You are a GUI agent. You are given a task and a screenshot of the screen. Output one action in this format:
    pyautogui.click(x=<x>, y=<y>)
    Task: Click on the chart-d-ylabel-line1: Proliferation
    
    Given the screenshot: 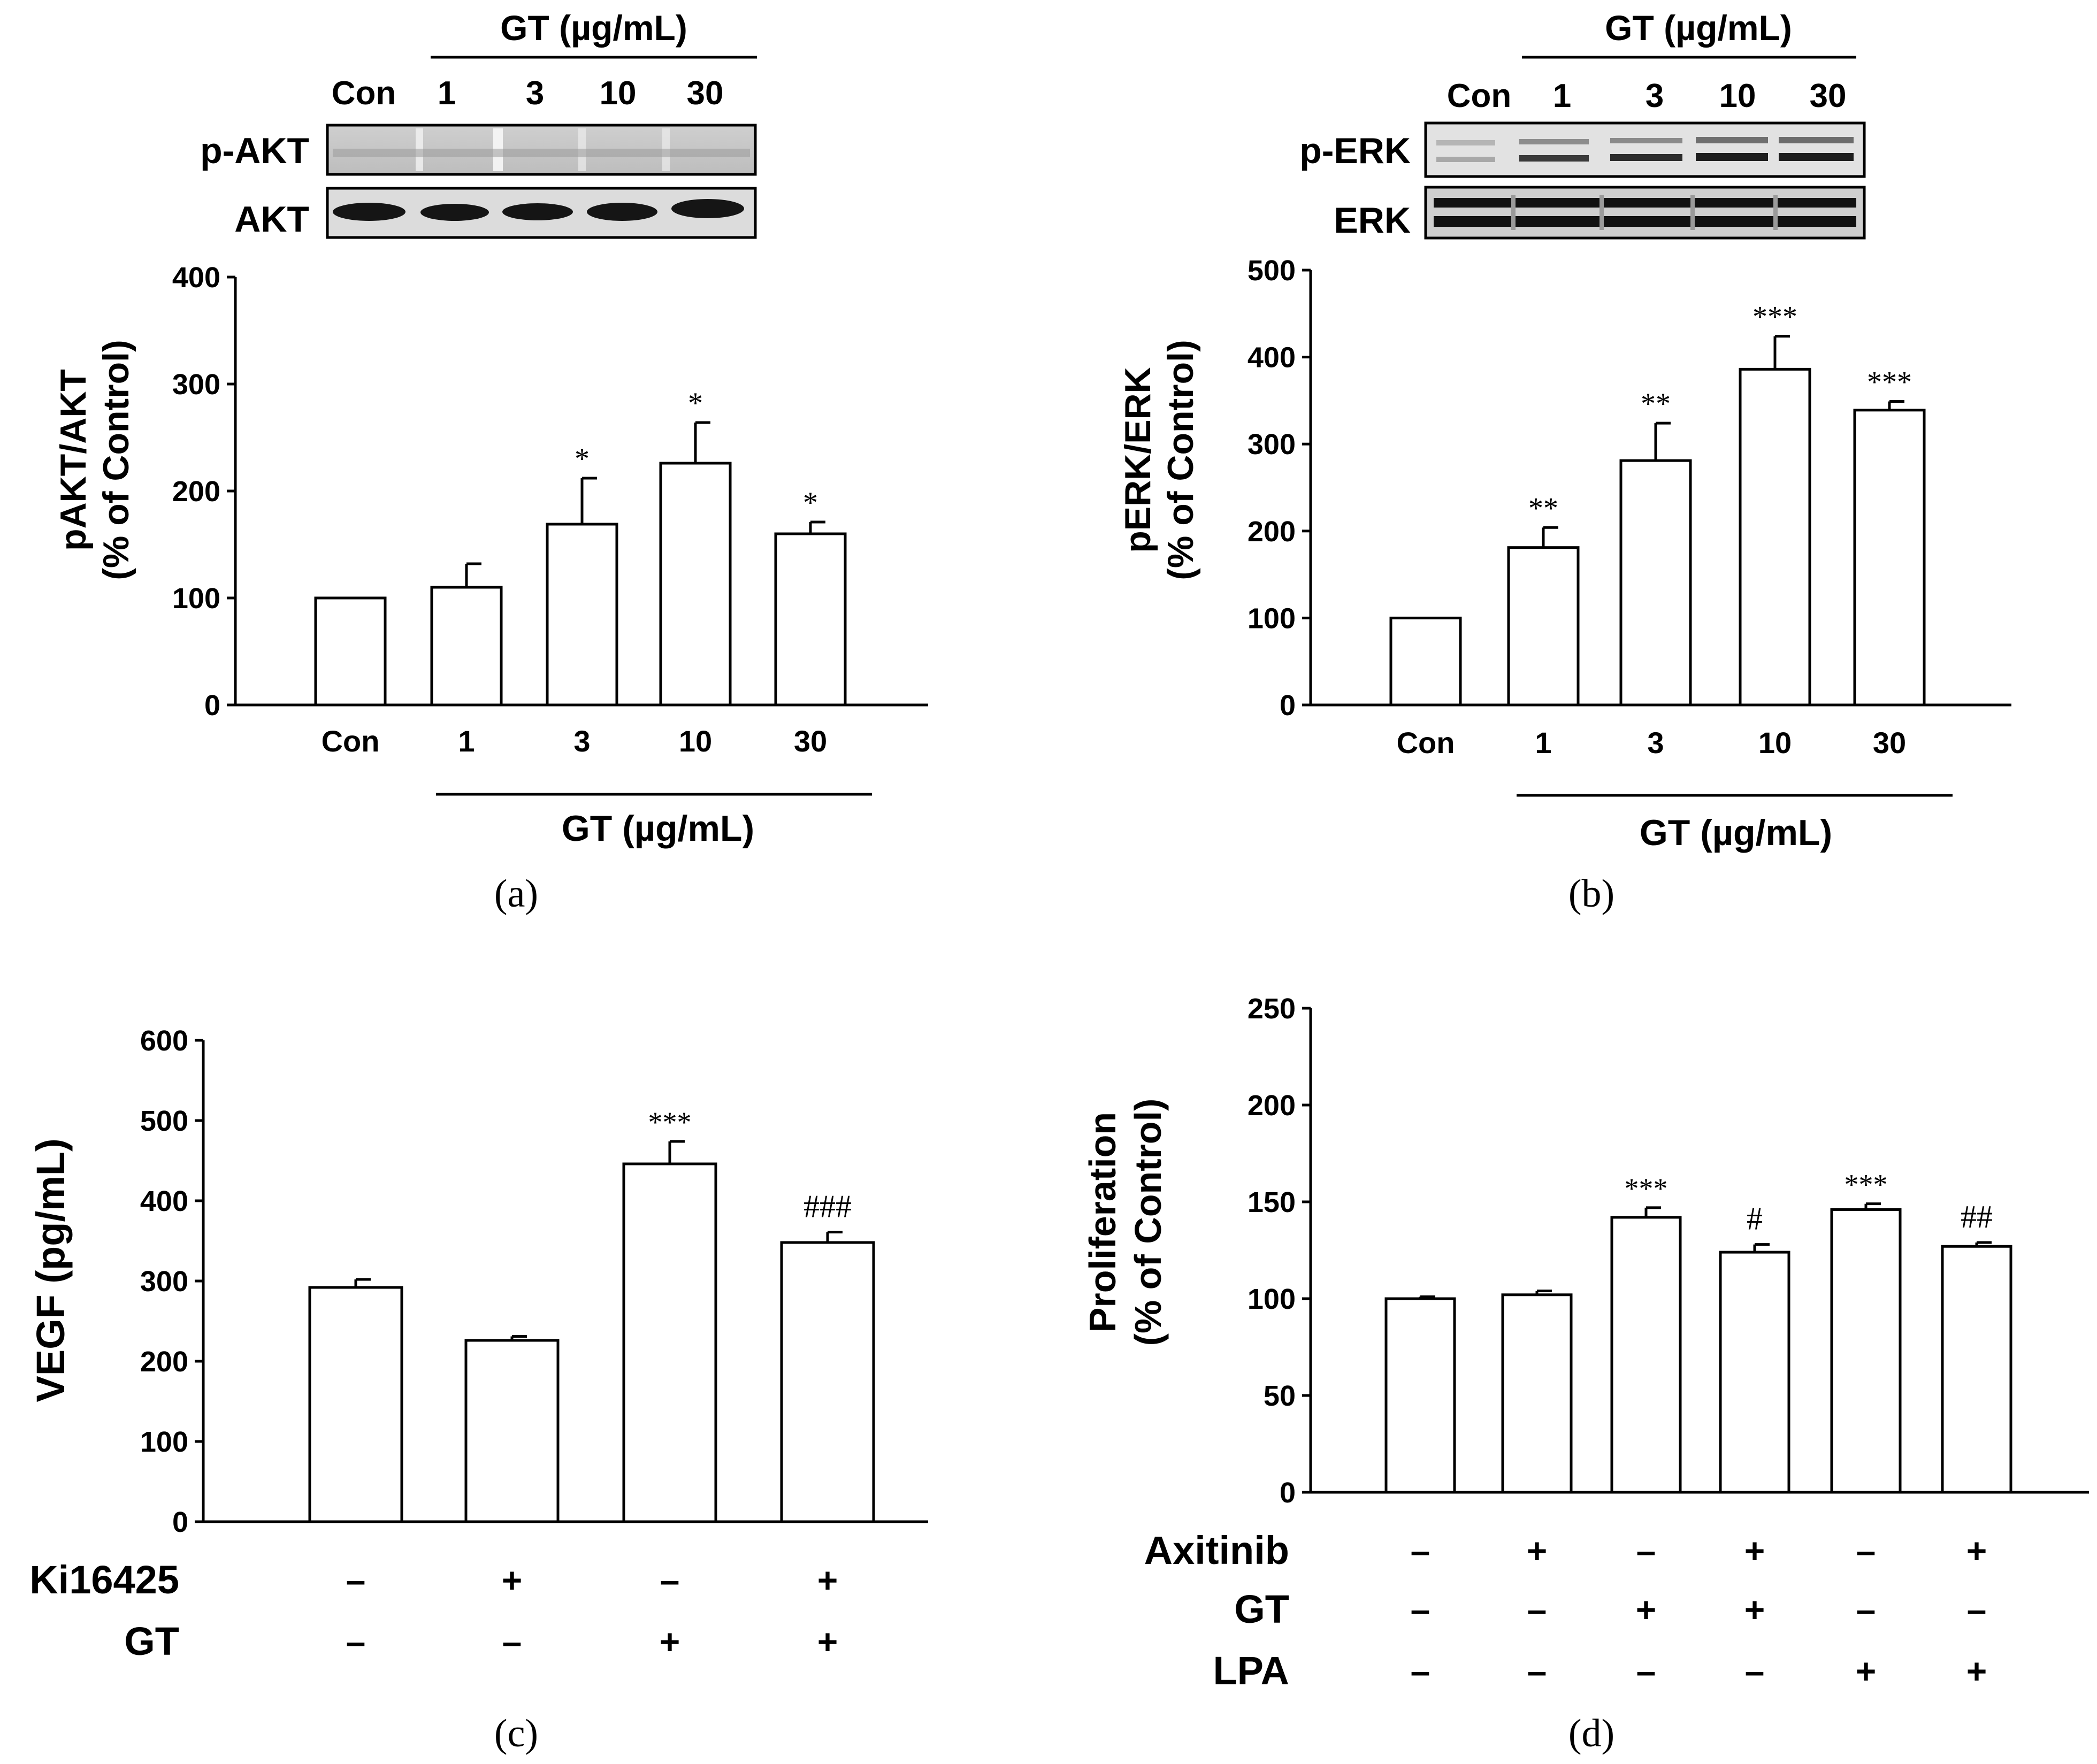 What is the action you would take?
    pyautogui.click(x=1102, y=1222)
    